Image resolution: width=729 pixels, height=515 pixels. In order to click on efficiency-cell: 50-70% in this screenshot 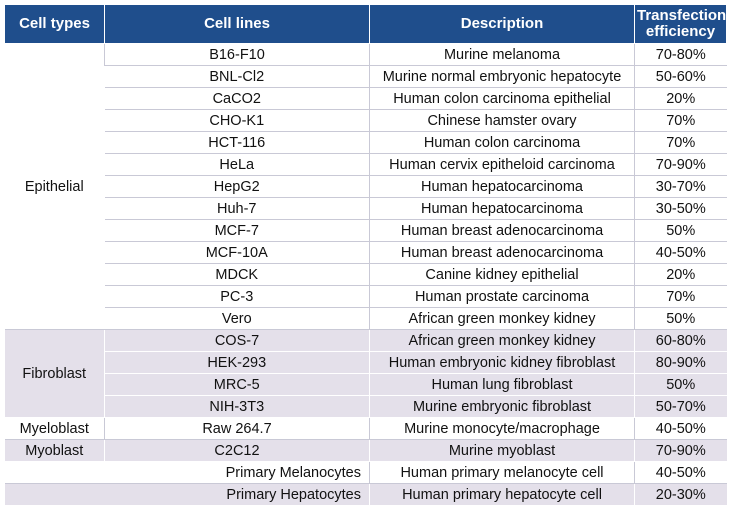, I will do `click(680, 406)`.